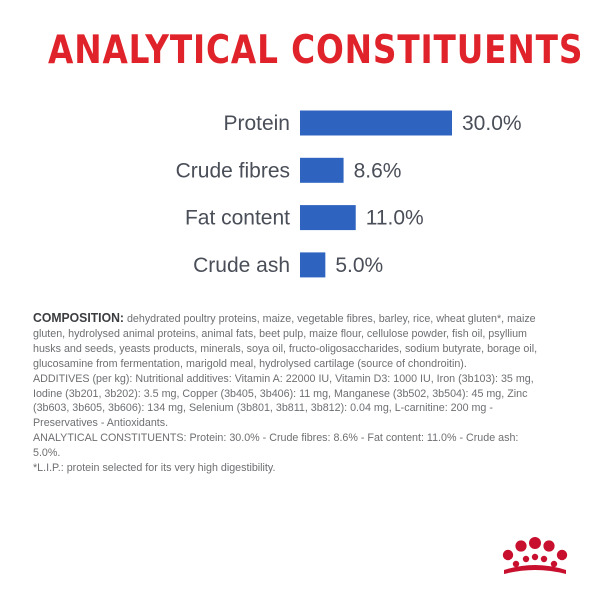 Image resolution: width=600 pixels, height=600 pixels. I want to click on category-label: Fat content, so click(237, 218).